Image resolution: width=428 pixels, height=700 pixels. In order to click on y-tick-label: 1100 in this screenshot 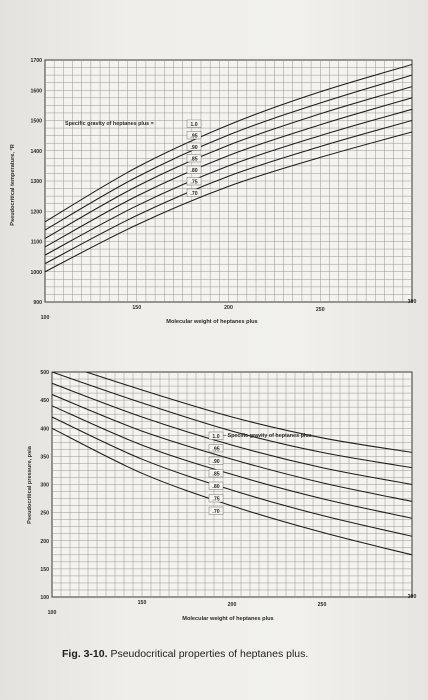, I will do `click(36, 243)`.